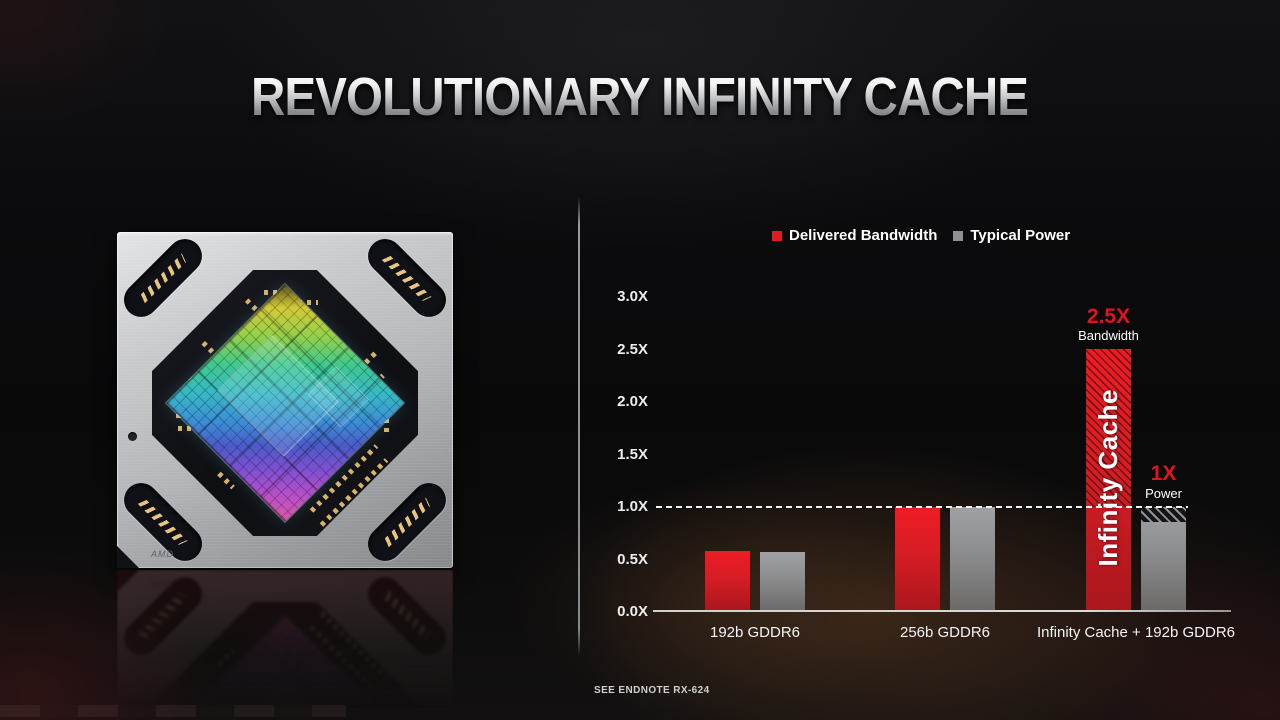 Image resolution: width=1280 pixels, height=720 pixels. I want to click on slide-header: REVOLUTIONARY INFINITY CACHE, so click(640, 97).